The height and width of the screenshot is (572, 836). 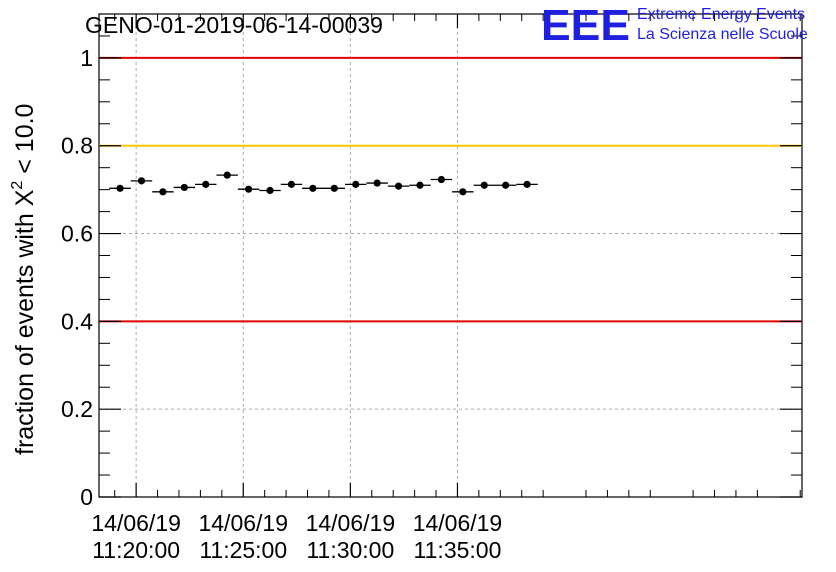 What do you see at coordinates (585, 25) in the screenshot?
I see `eee-logo-letters: EEE` at bounding box center [585, 25].